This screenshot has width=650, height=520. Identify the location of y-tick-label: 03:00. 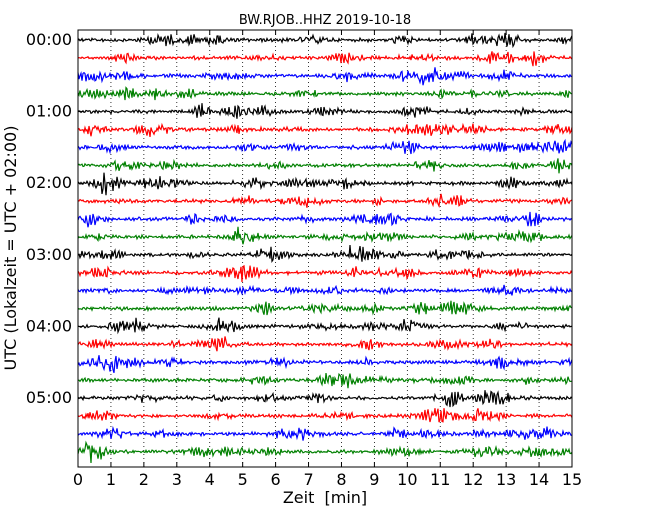
(49, 254).